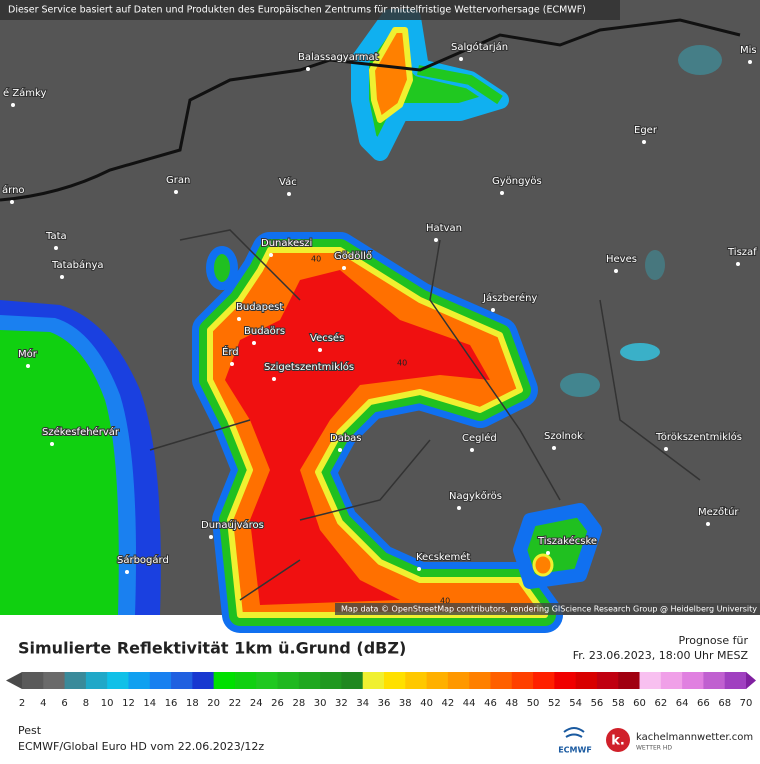  What do you see at coordinates (443, 557) in the screenshot?
I see `place-label: Kecskemét` at bounding box center [443, 557].